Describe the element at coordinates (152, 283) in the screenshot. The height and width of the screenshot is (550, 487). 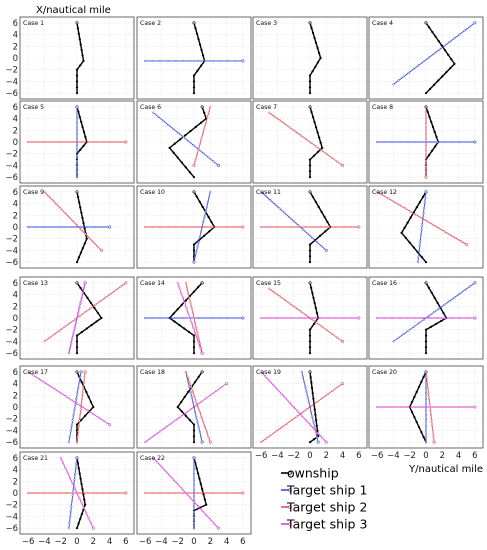
I see `case-label: Case 14` at that location.